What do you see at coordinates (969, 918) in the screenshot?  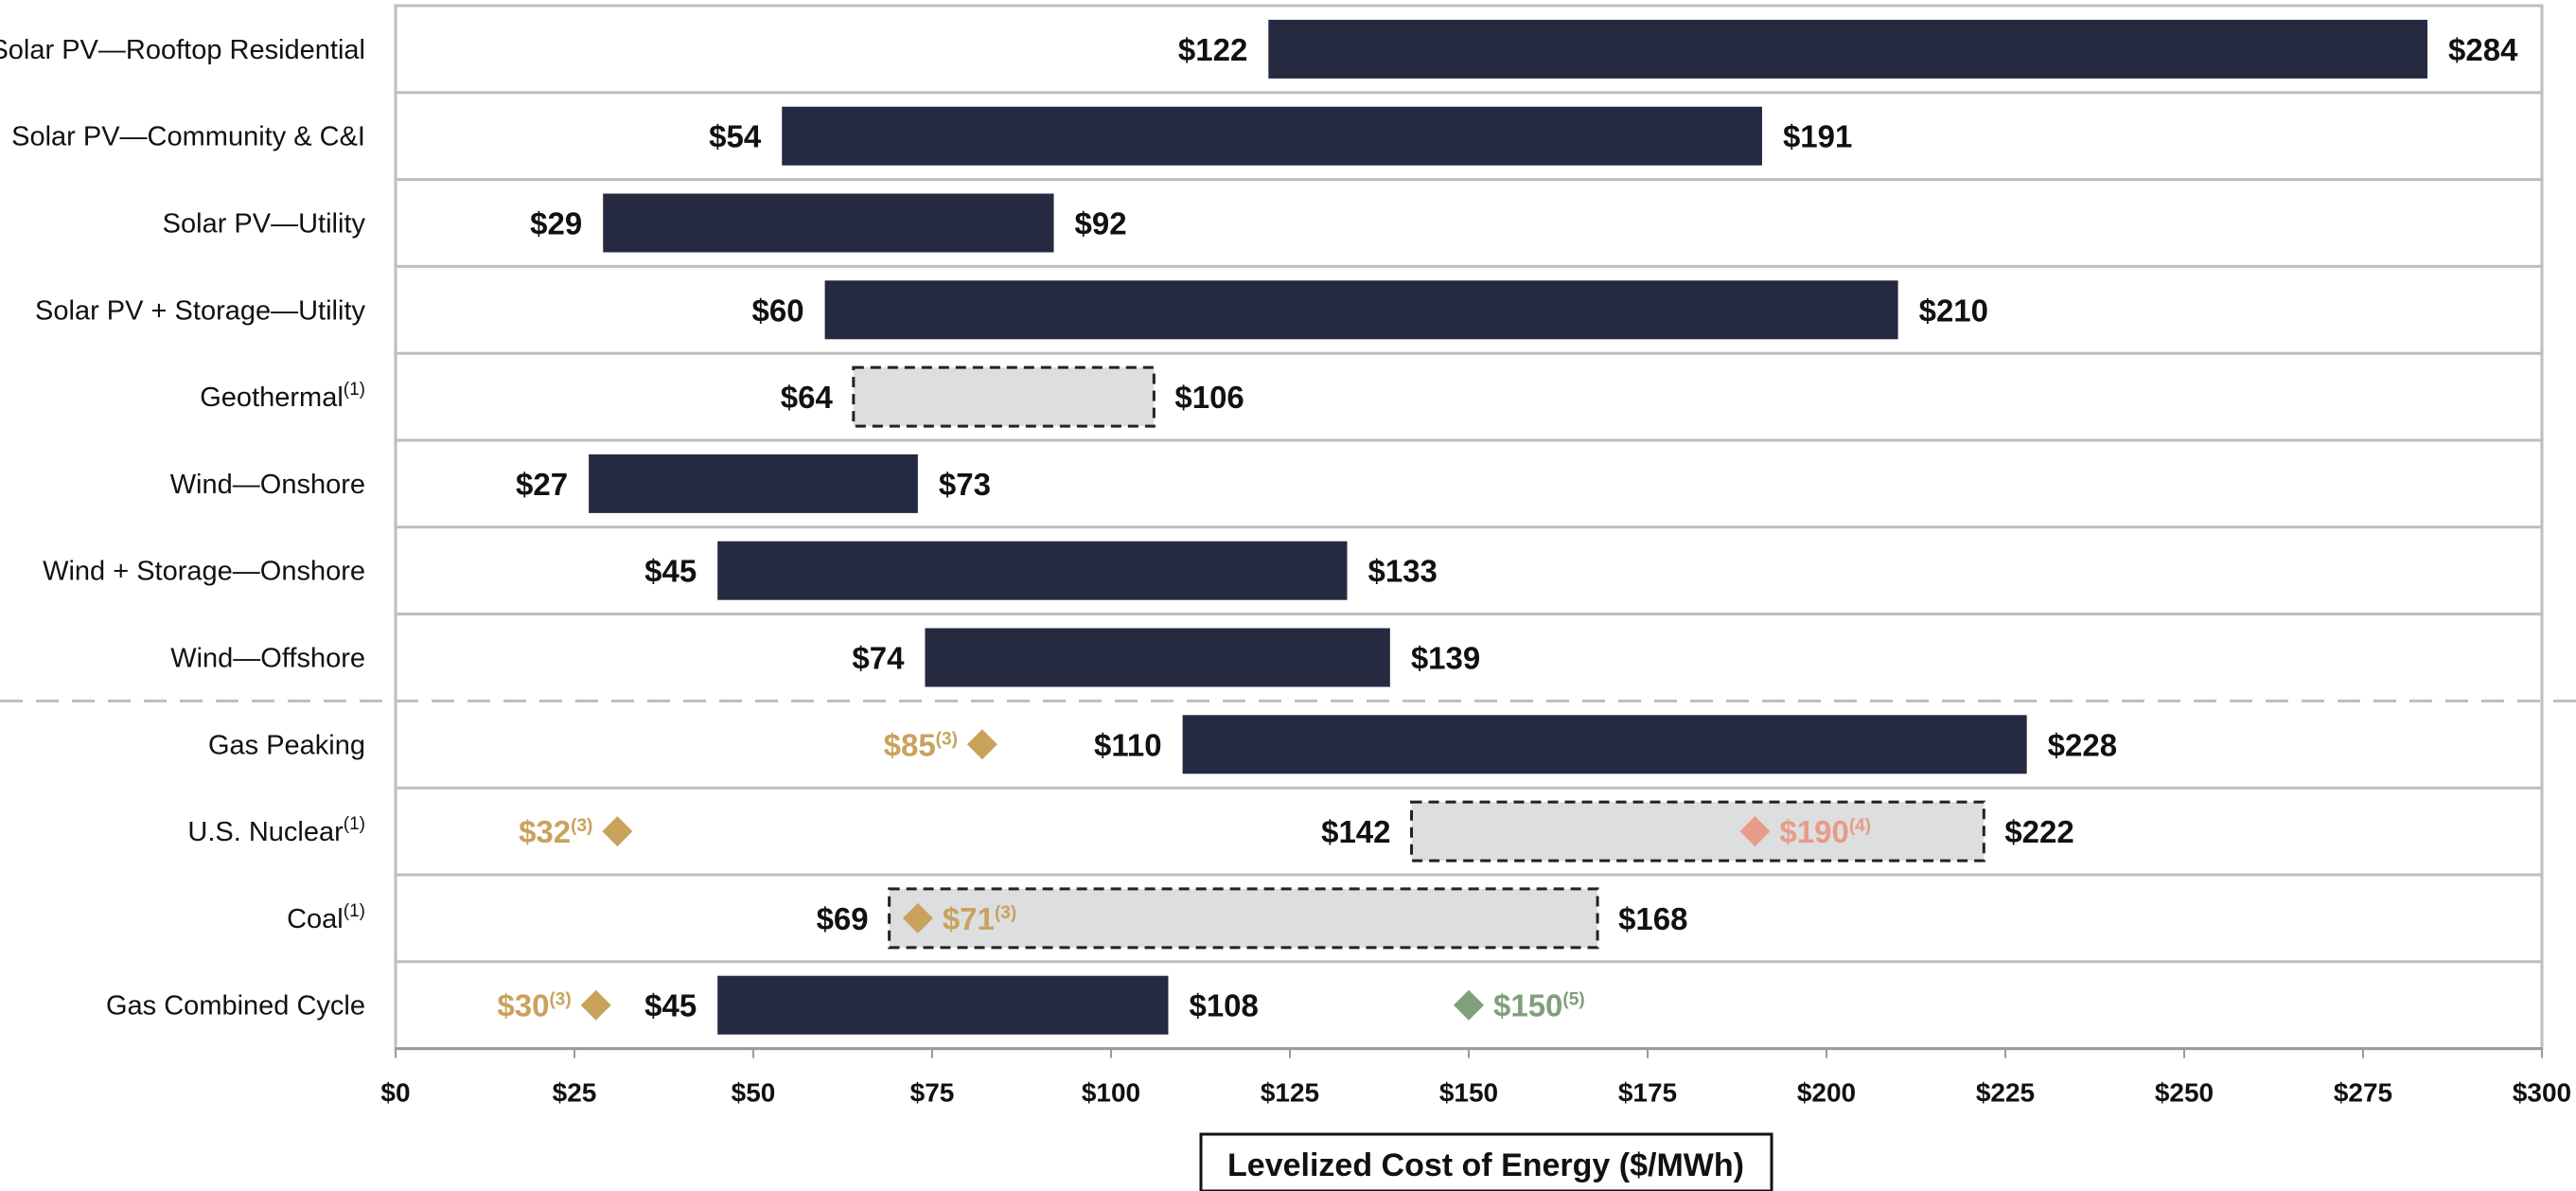 I see `marker-label-value: $71` at bounding box center [969, 918].